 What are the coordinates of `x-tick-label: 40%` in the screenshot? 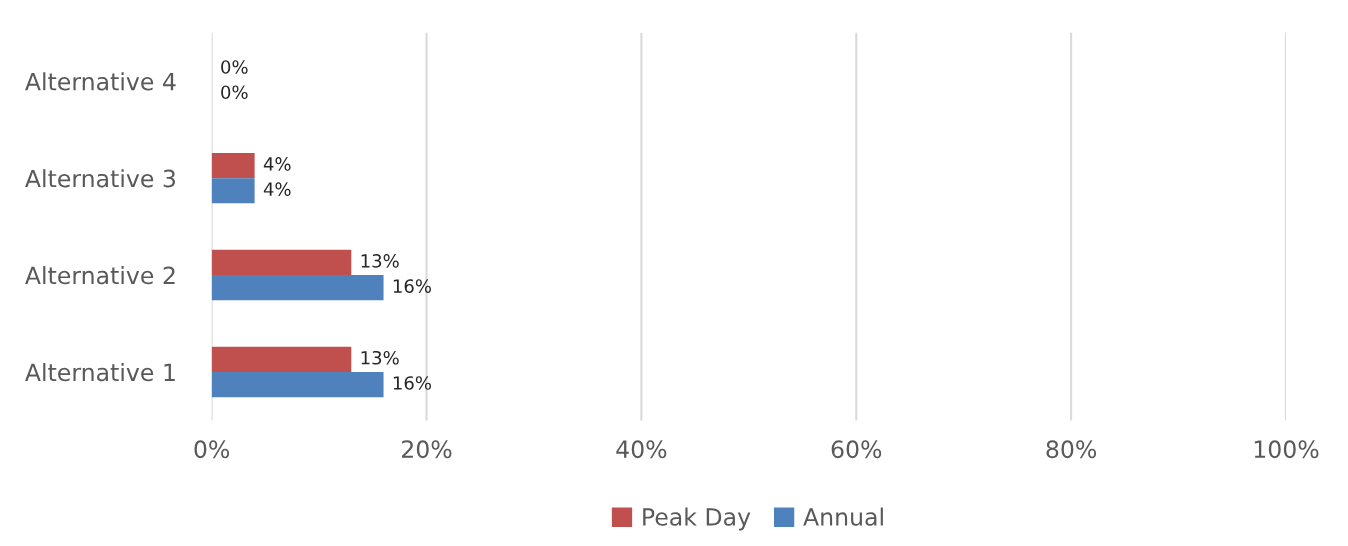 It's located at (641, 449).